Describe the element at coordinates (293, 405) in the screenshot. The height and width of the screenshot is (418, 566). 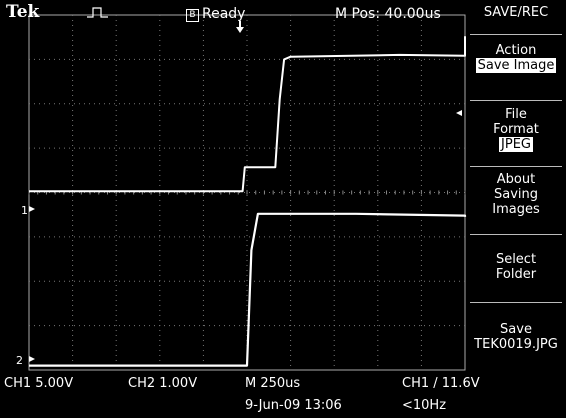
I see `date-time-readout: 9-Jun-09 13:06` at that location.